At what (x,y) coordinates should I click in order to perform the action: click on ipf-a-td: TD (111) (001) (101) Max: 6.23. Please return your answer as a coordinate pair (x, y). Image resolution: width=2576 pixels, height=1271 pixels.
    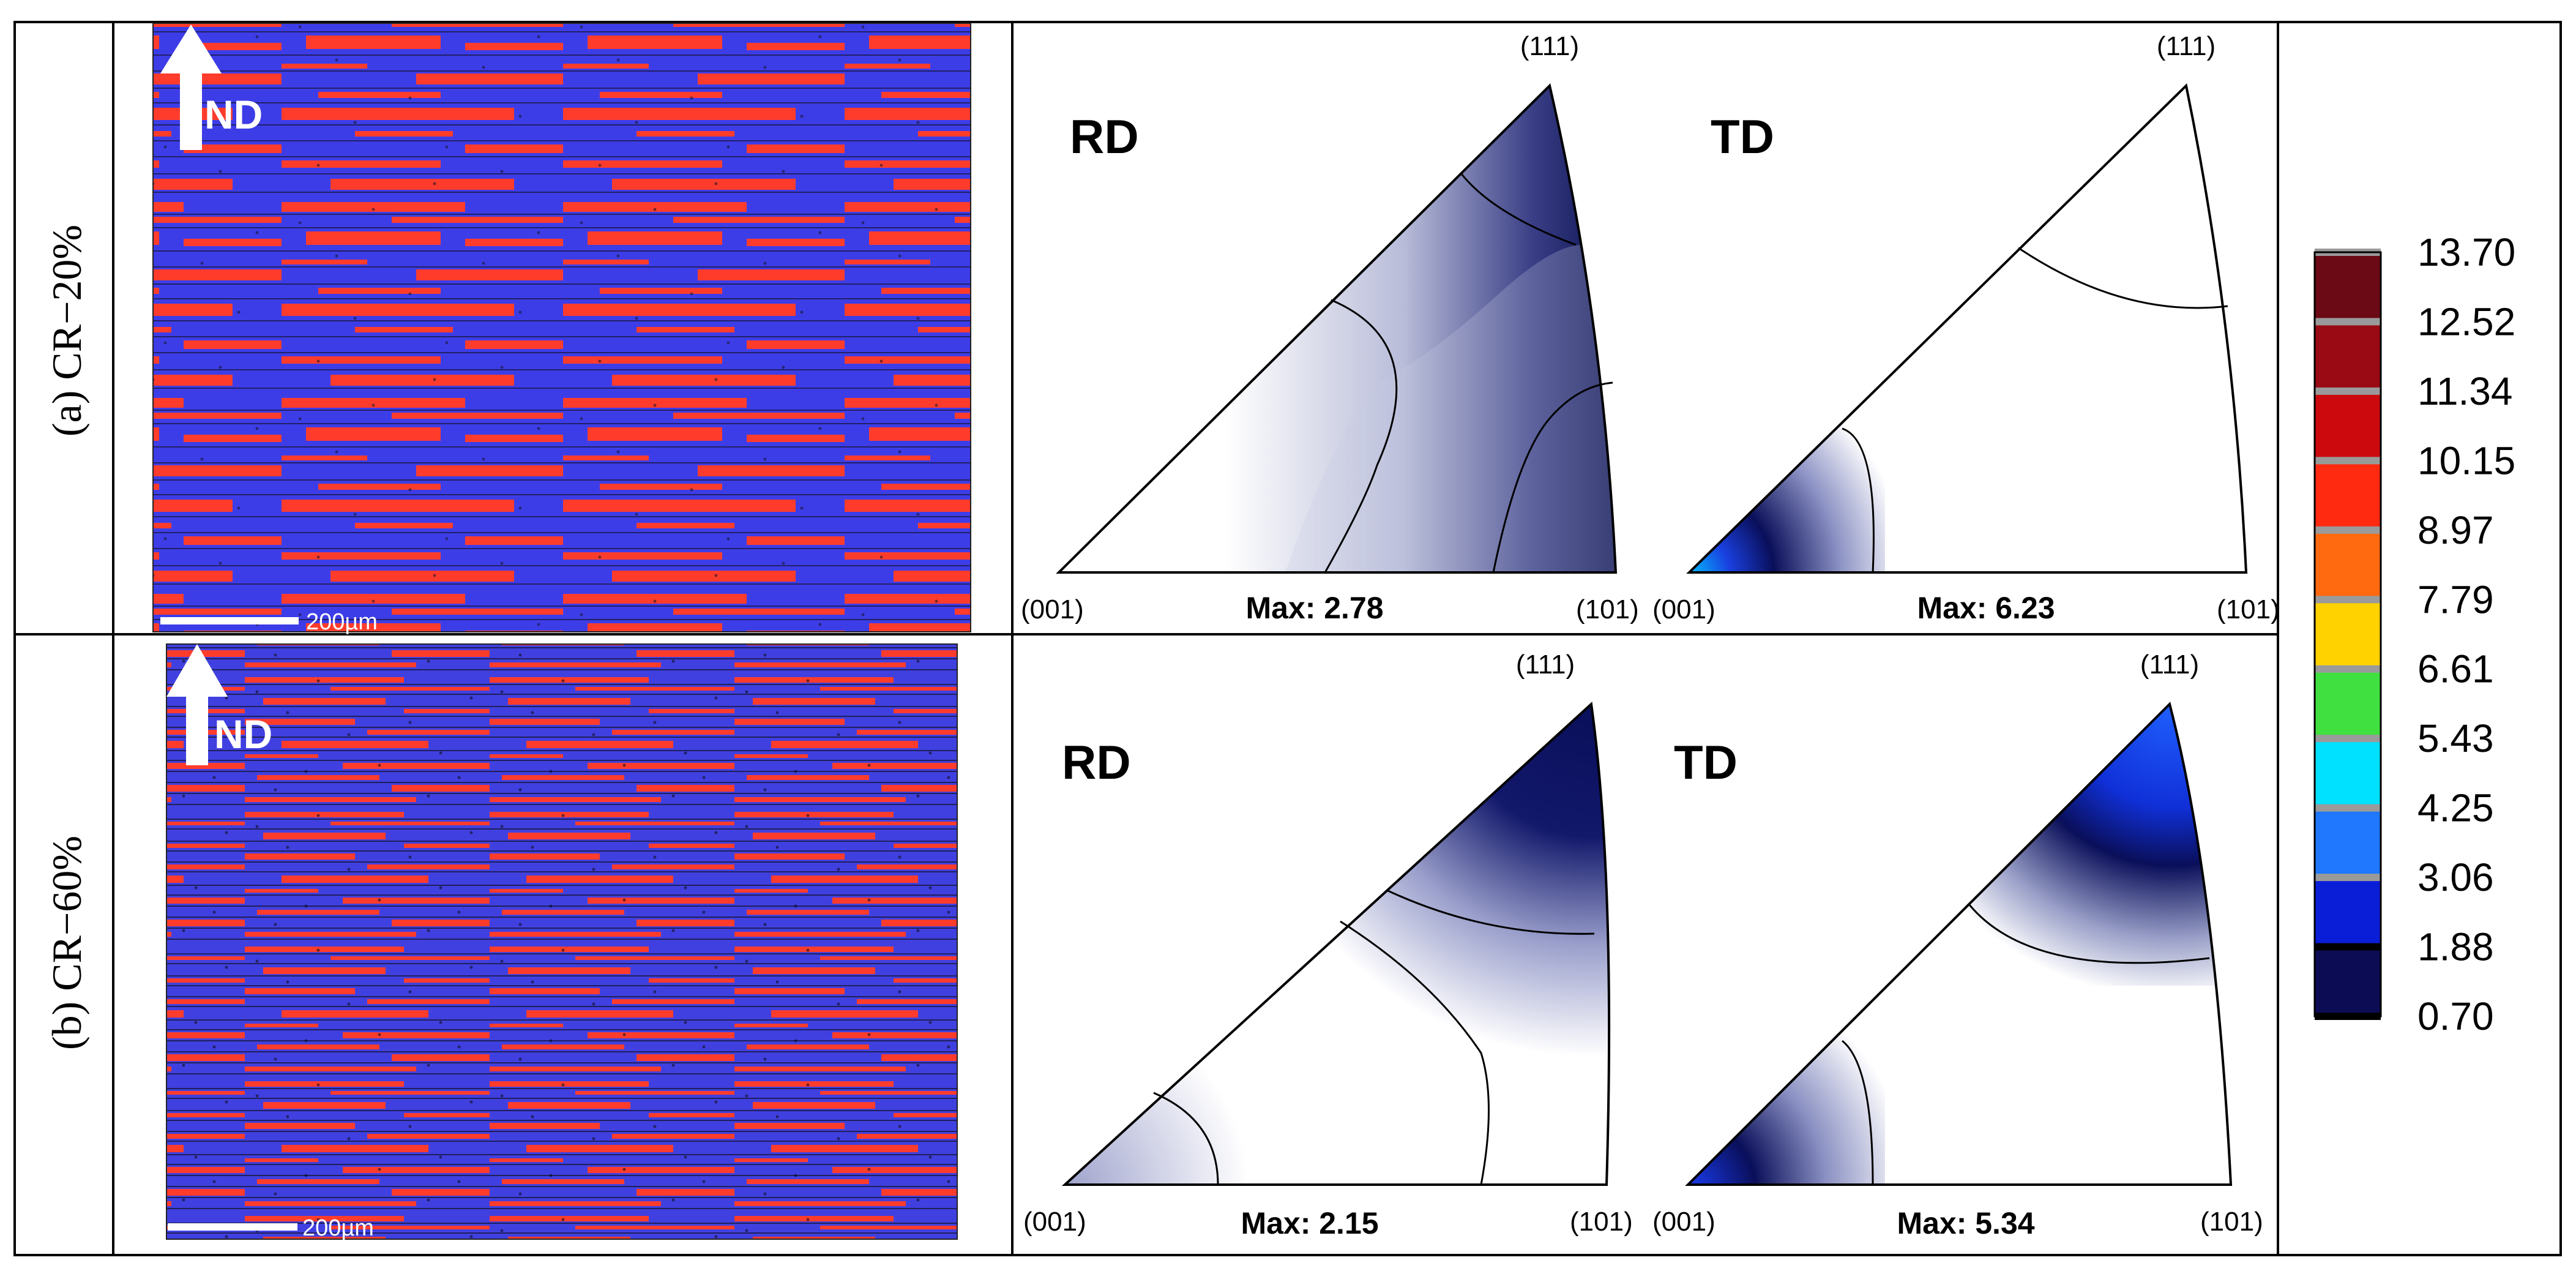
    Looking at the image, I should click on (1966, 328).